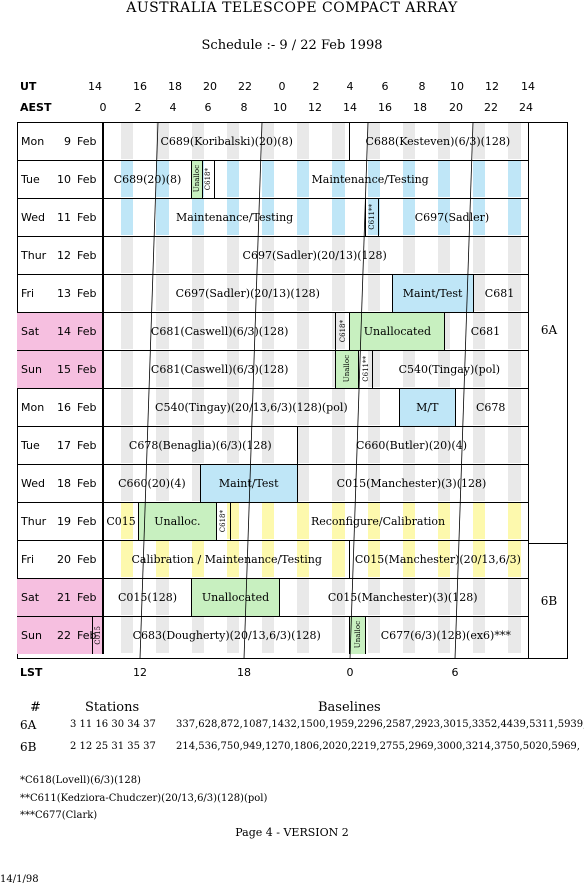 This screenshot has height=884, width=584. I want to click on block-label: C015, so click(121, 521).